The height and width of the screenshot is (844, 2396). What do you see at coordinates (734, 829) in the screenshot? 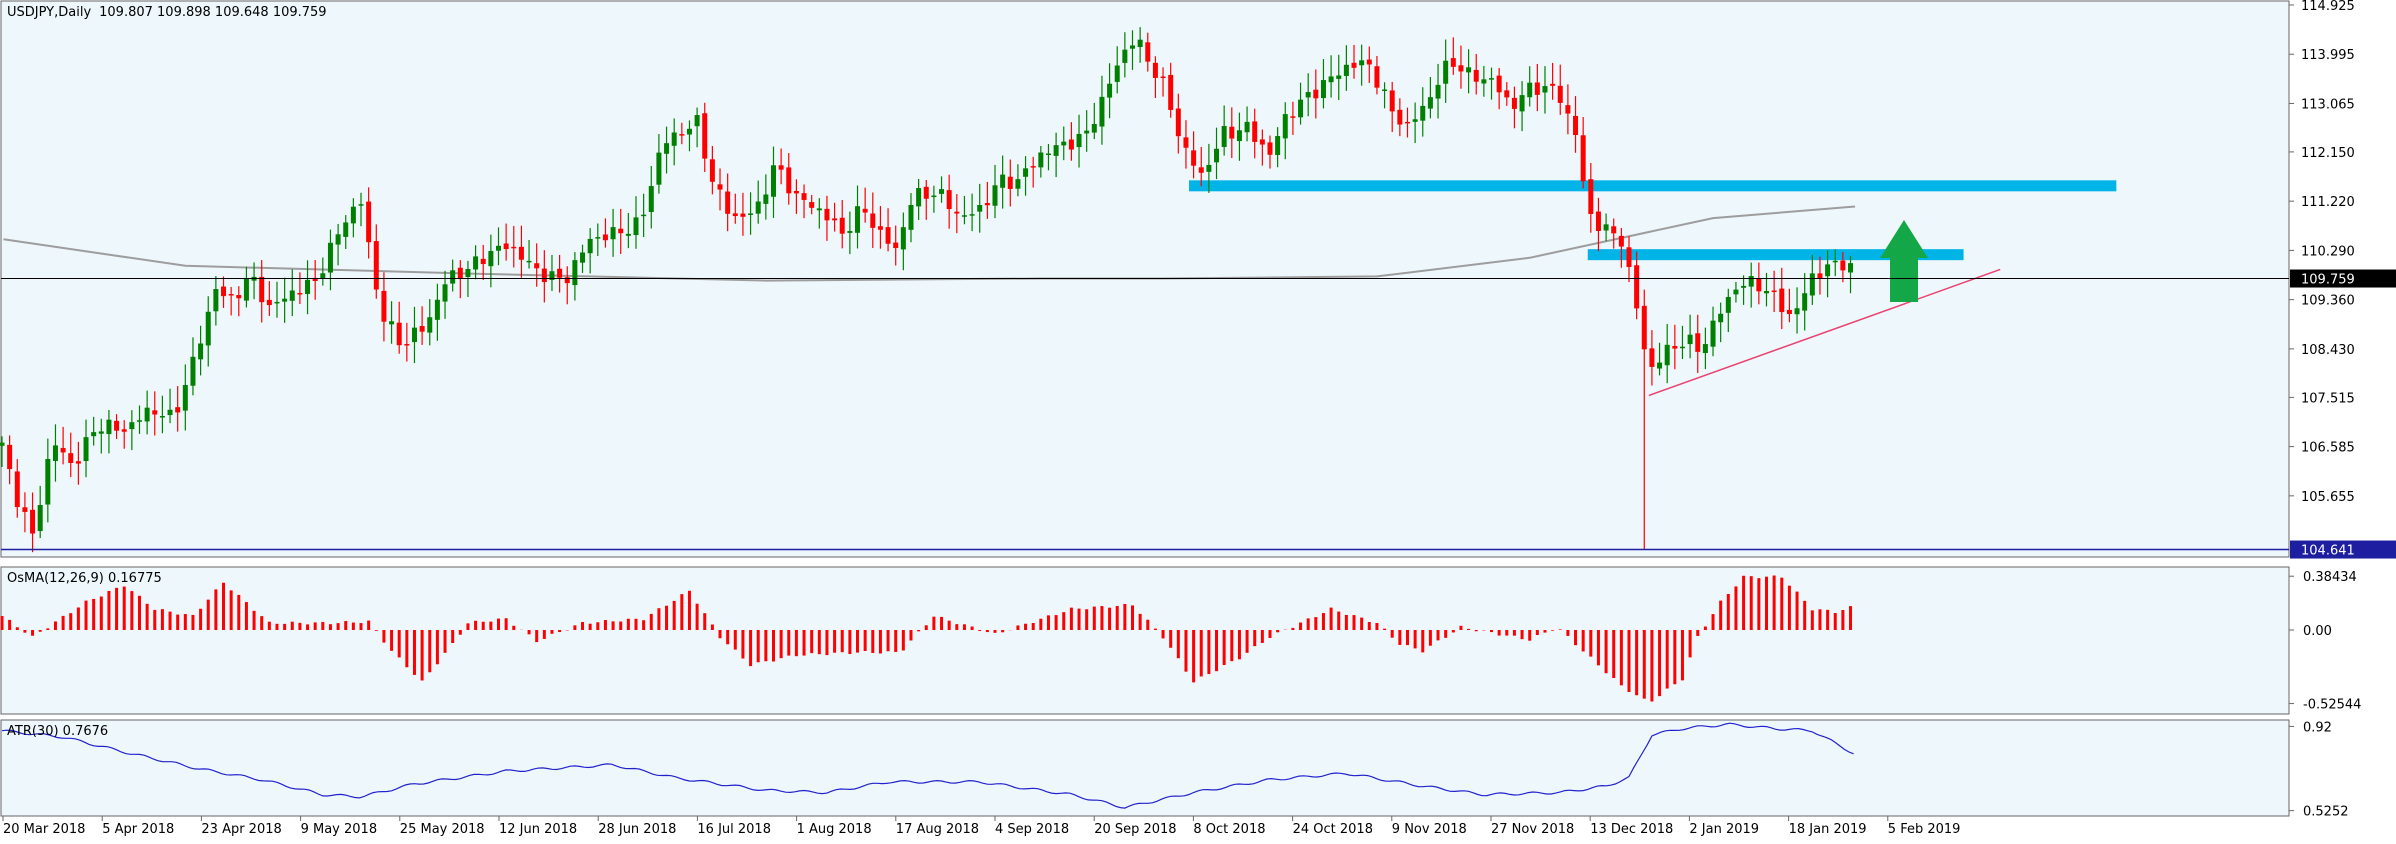
I see `date-tick-label: 16 Jul 2018` at bounding box center [734, 829].